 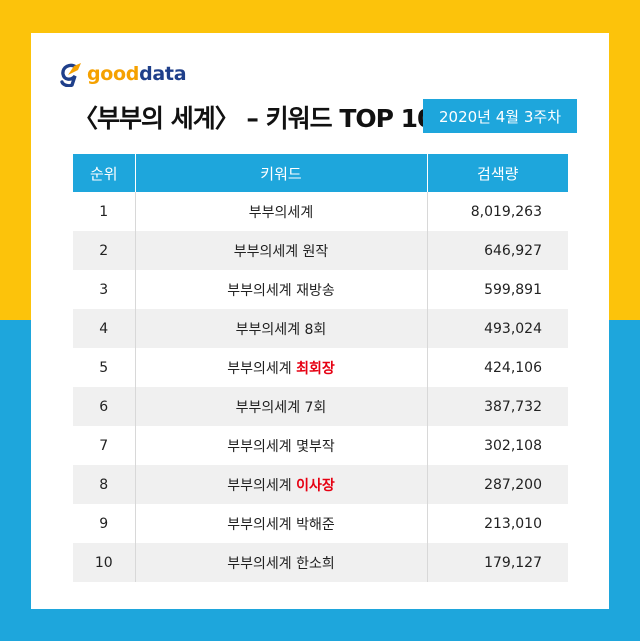 I want to click on table-row: 1 부부의세계 8,019,263, so click(x=320, y=211).